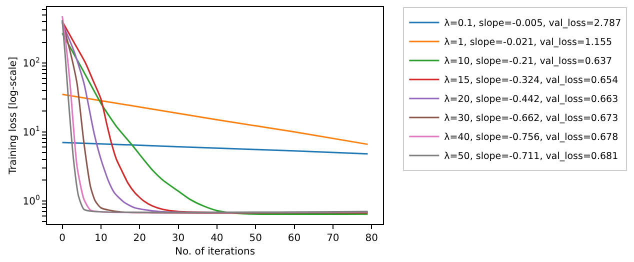 The height and width of the screenshot is (262, 634). Describe the element at coordinates (178, 238) in the screenshot. I see `x-tick-label: 30` at that location.